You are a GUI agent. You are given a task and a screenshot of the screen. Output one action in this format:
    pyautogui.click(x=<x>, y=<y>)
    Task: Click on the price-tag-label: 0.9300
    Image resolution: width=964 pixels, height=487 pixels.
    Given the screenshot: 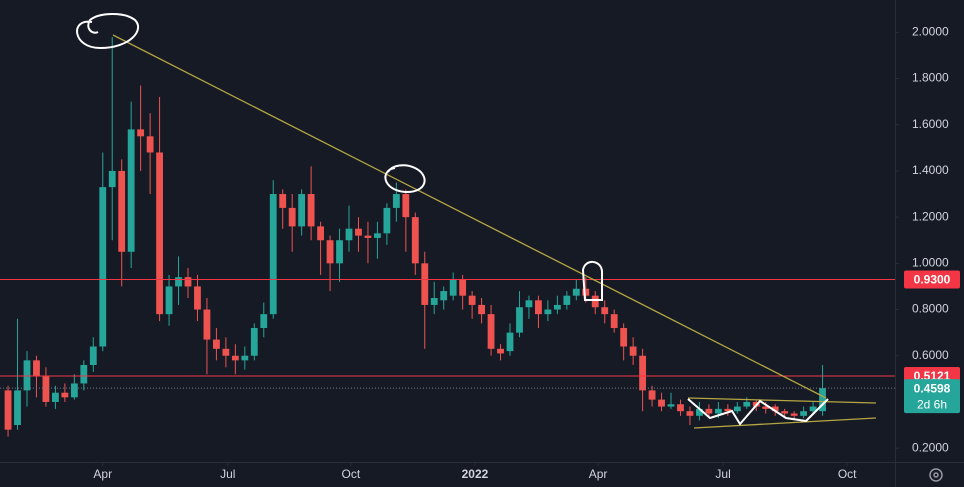 What is the action you would take?
    pyautogui.click(x=932, y=280)
    